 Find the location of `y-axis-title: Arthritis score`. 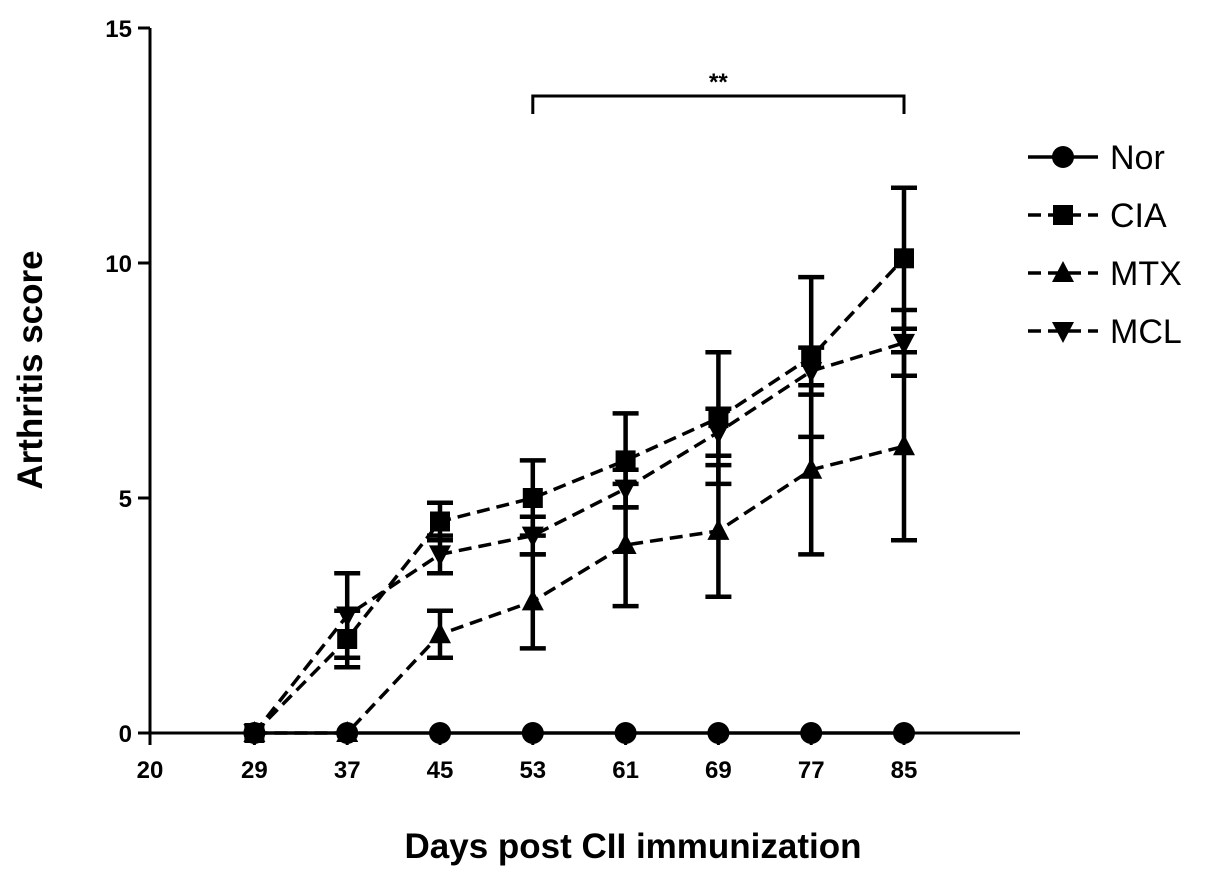

y-axis-title: Arthritis score is located at coordinates (30, 369).